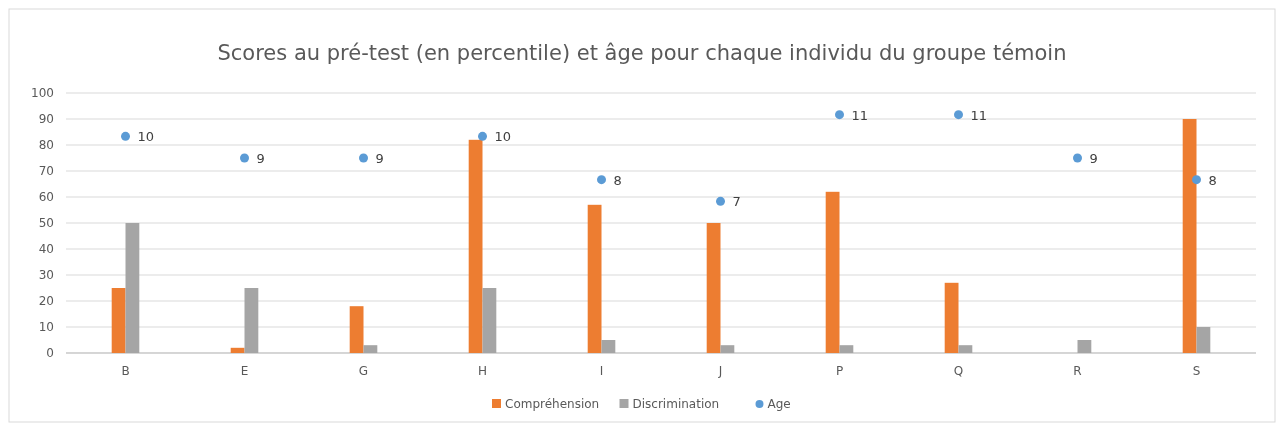 The image size is (1284, 423). I want to click on y-tick-label: 90, so click(46, 119).